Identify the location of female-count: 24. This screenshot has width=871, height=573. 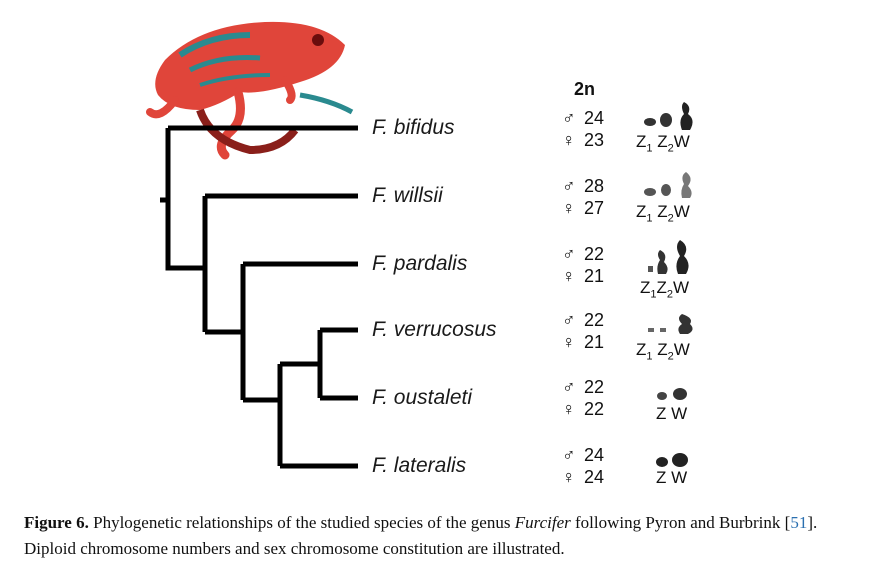
(594, 477).